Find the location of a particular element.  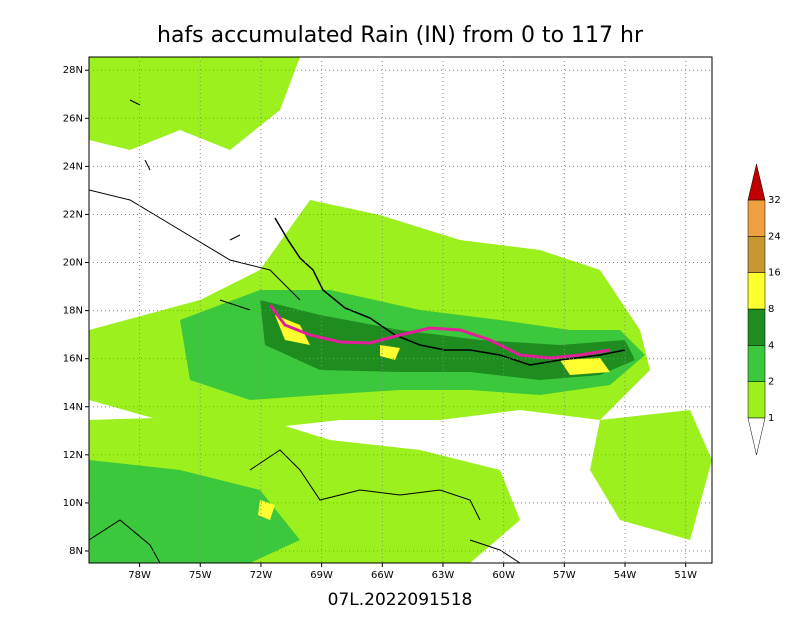

colorbar-label: 16 is located at coordinates (774, 273).